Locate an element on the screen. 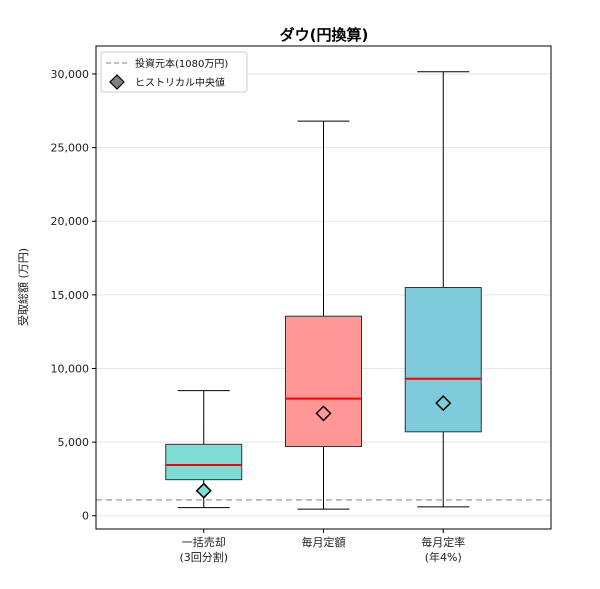  legend-principal-label: 投資元本(1080万円) is located at coordinates (181, 63).